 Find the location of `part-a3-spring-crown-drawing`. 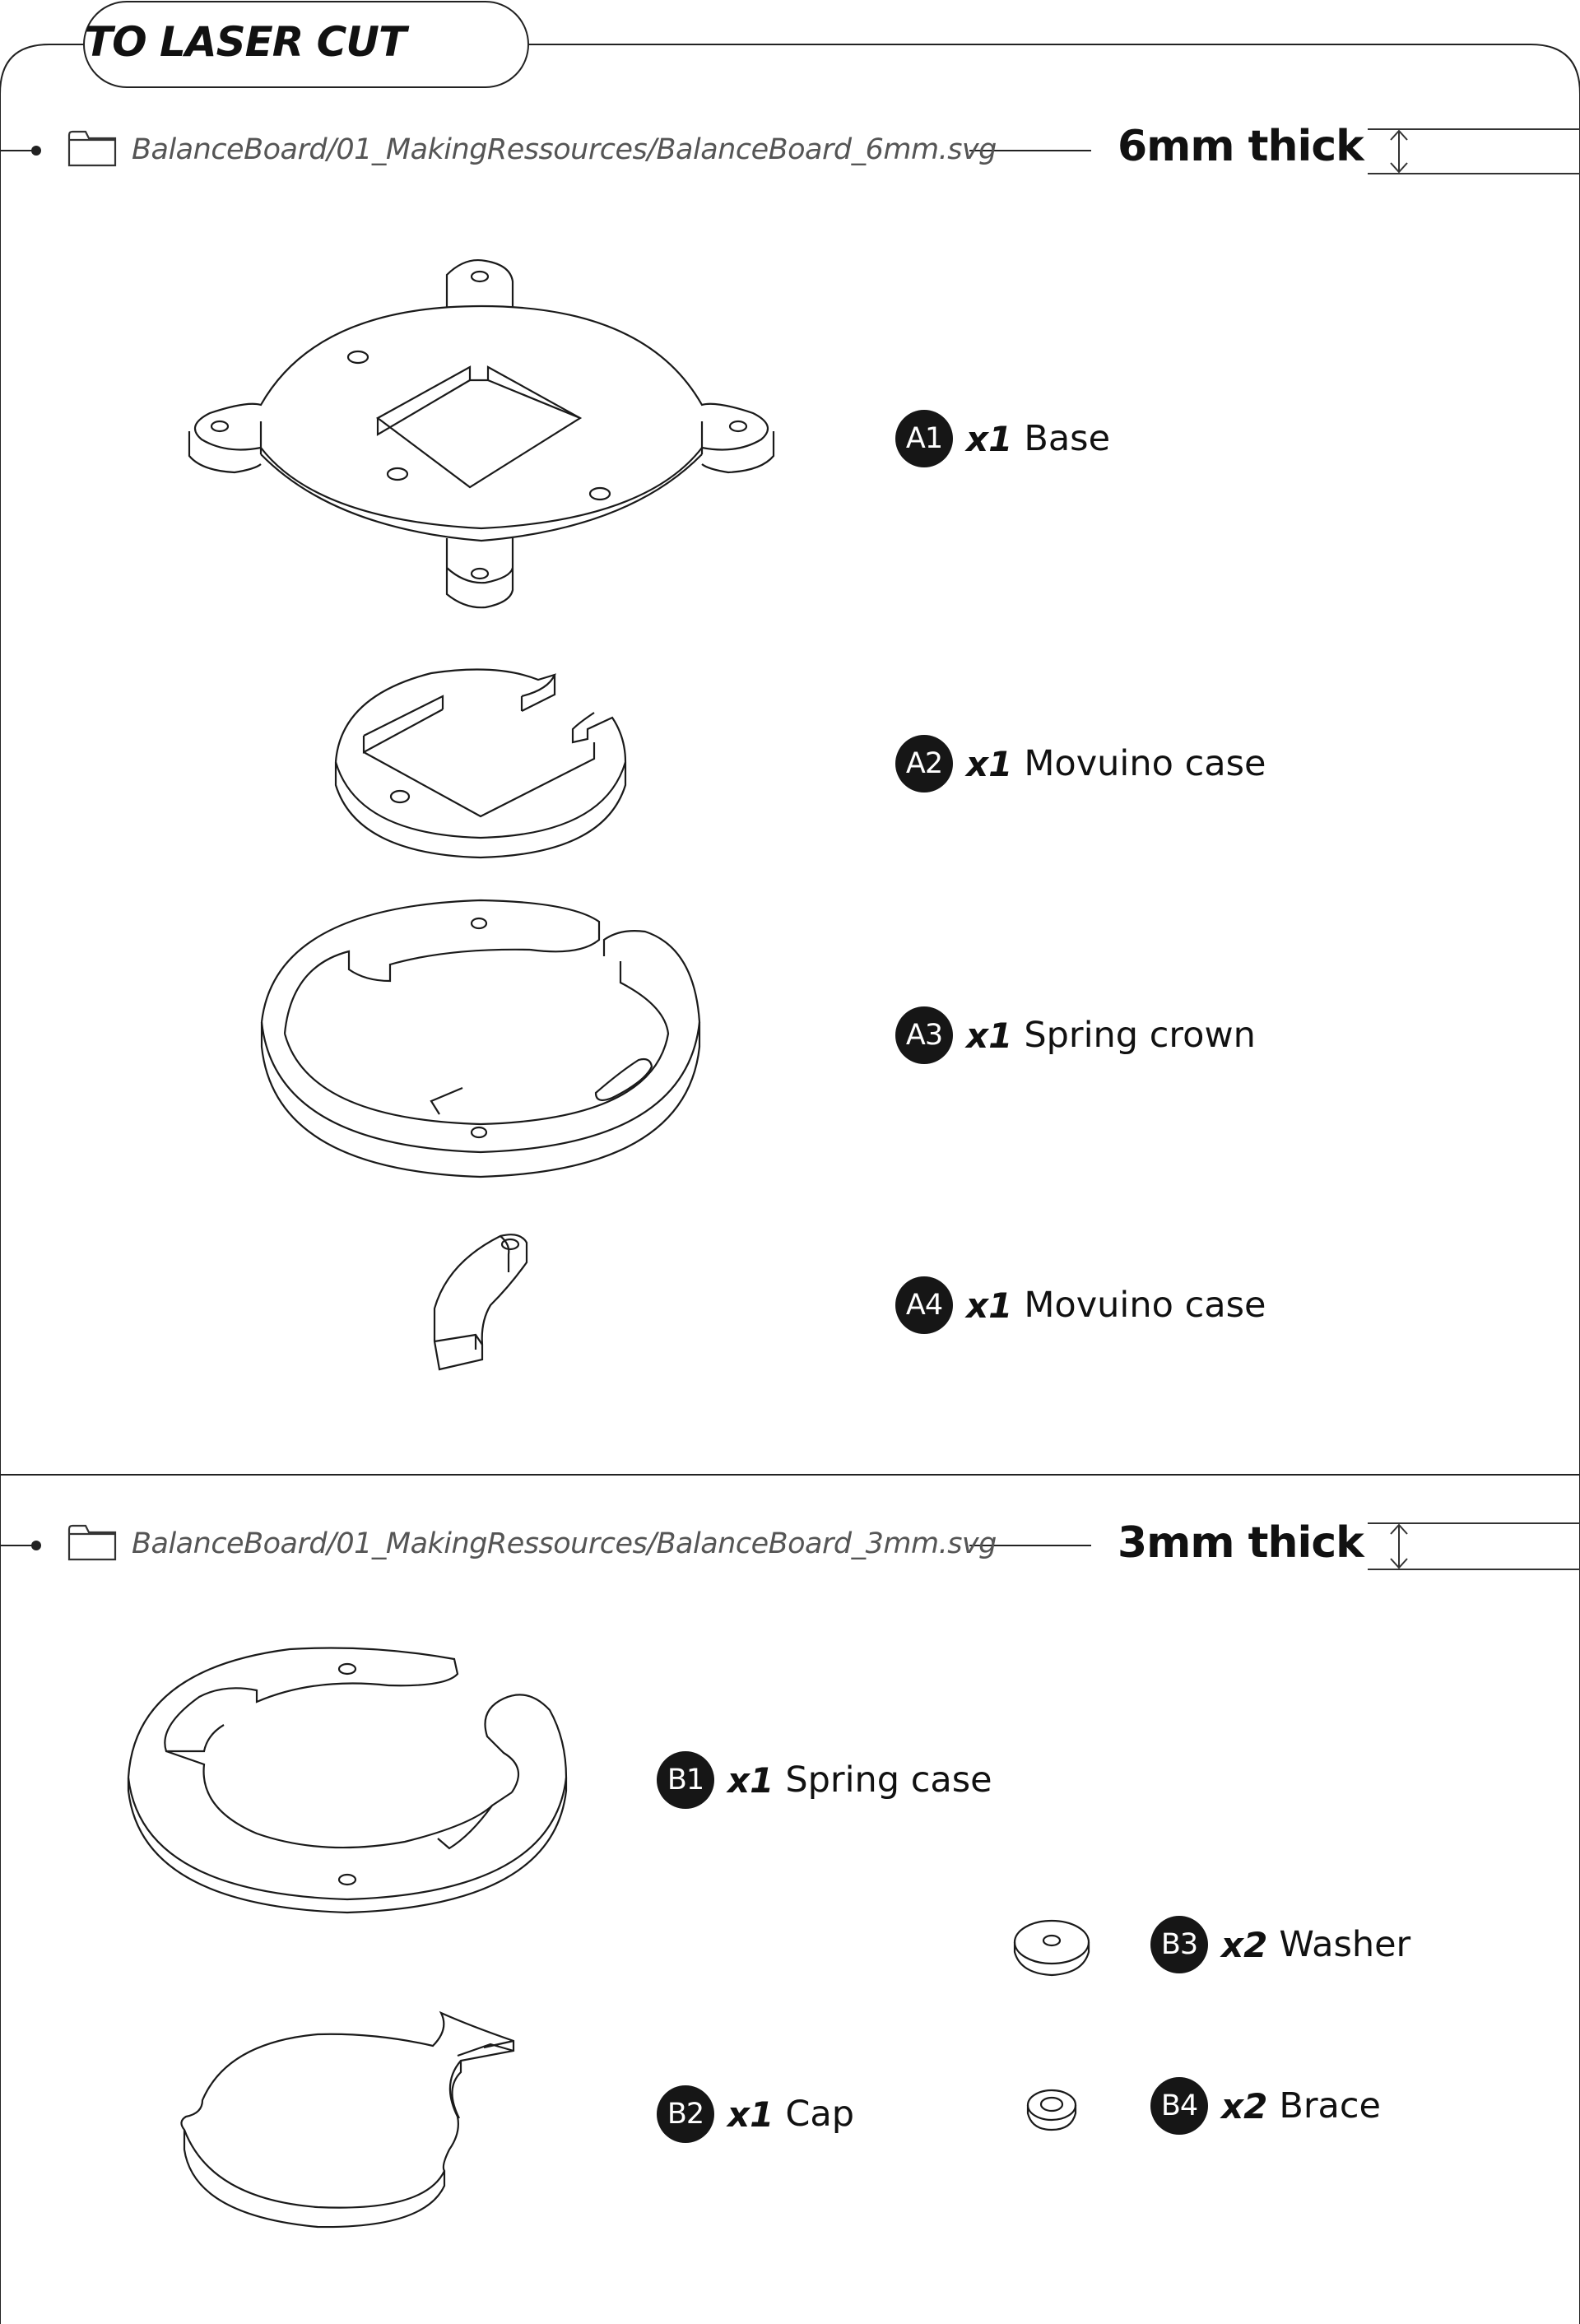

part-a3-spring-crown-drawing is located at coordinates (481, 1038).